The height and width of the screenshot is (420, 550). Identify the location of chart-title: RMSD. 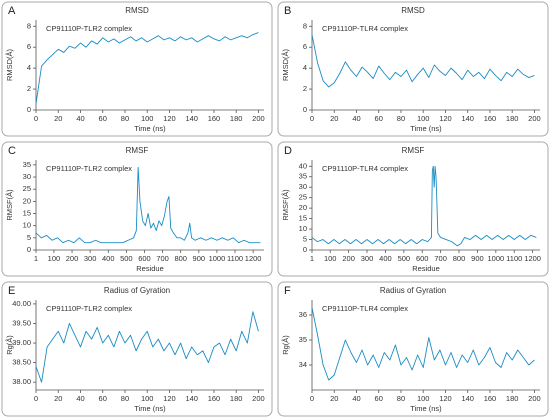
(137, 10).